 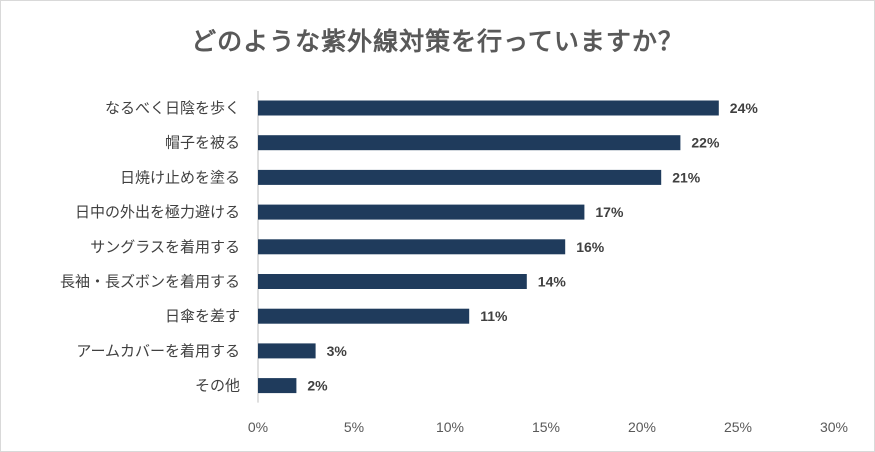 What do you see at coordinates (165, 247) in the screenshot?
I see `category-label: サングラスを着用する` at bounding box center [165, 247].